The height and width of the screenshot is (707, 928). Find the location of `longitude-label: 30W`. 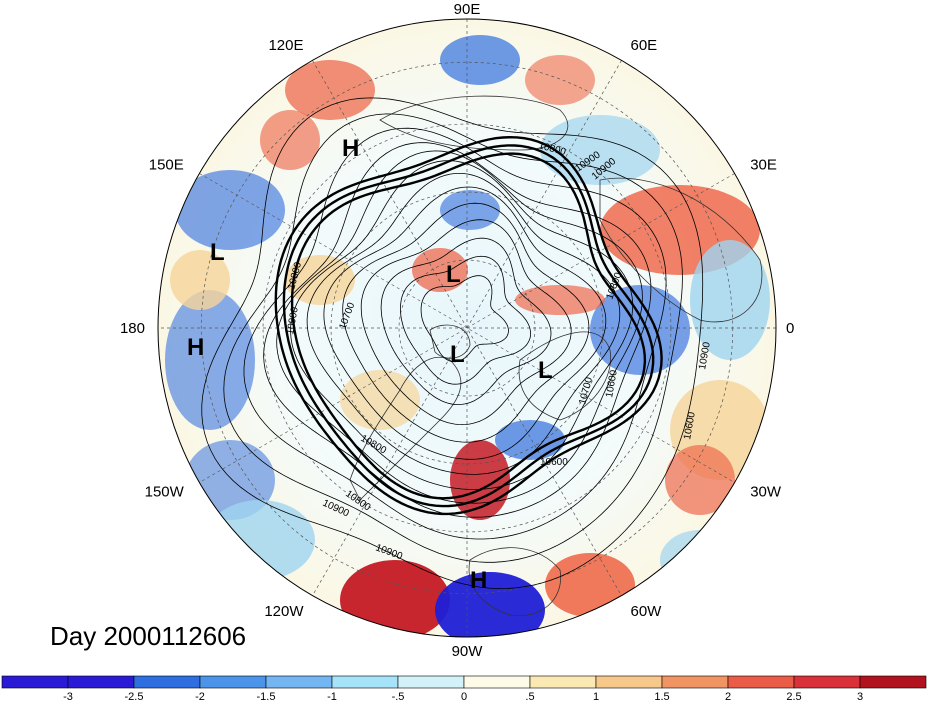

longitude-label: 30W is located at coordinates (766, 492).